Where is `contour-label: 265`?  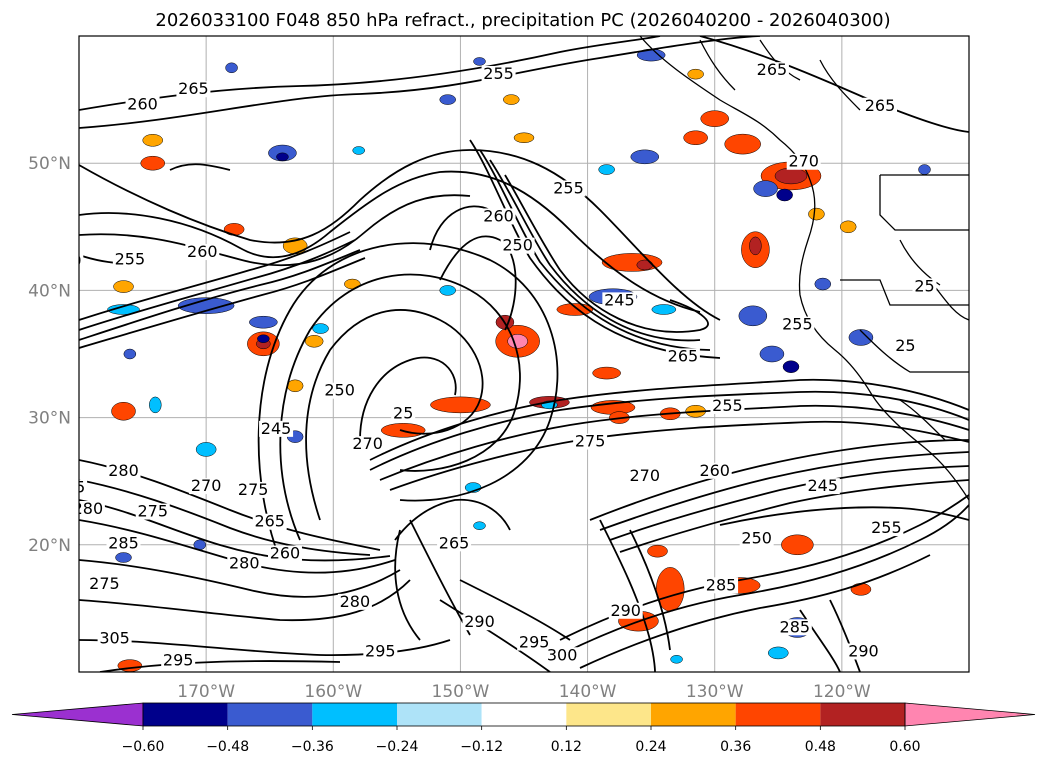
contour-label: 265 is located at coordinates (772, 69).